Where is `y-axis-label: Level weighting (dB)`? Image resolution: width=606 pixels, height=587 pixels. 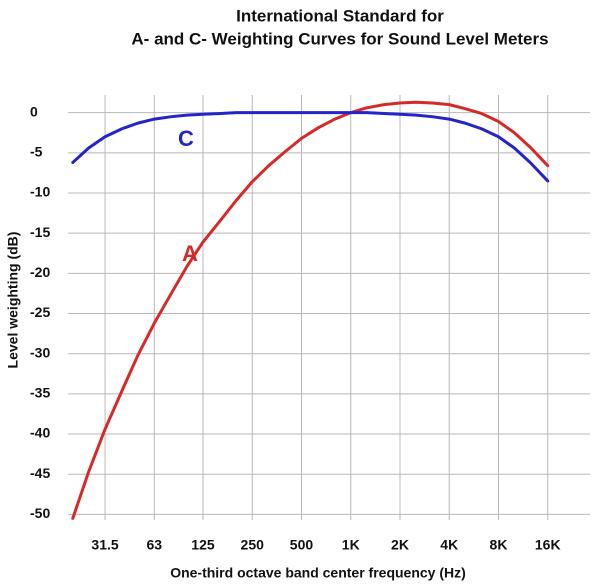
y-axis-label: Level weighting (dB) is located at coordinates (13, 300).